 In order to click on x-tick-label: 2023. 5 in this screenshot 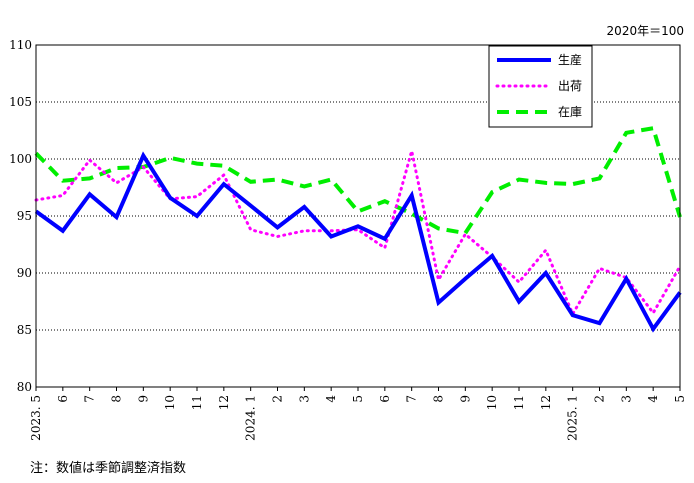, I will do `click(36, 418)`.